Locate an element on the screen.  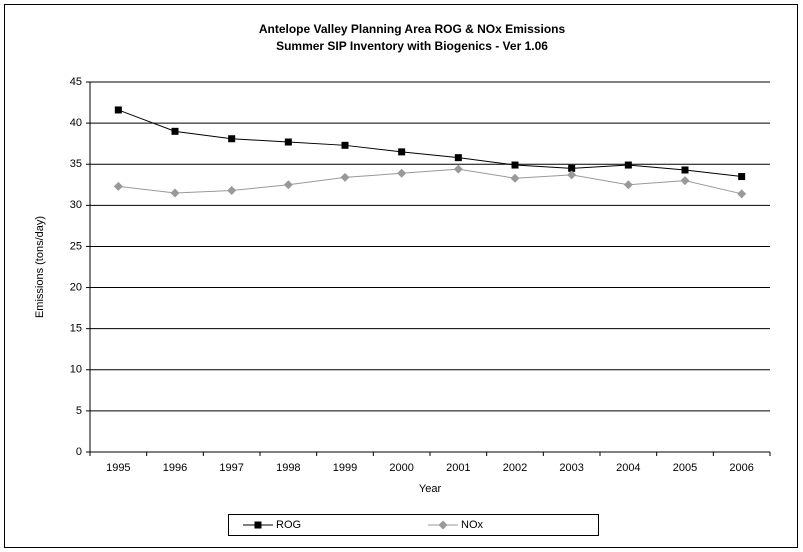
x-tick-label: 2002 is located at coordinates (515, 468).